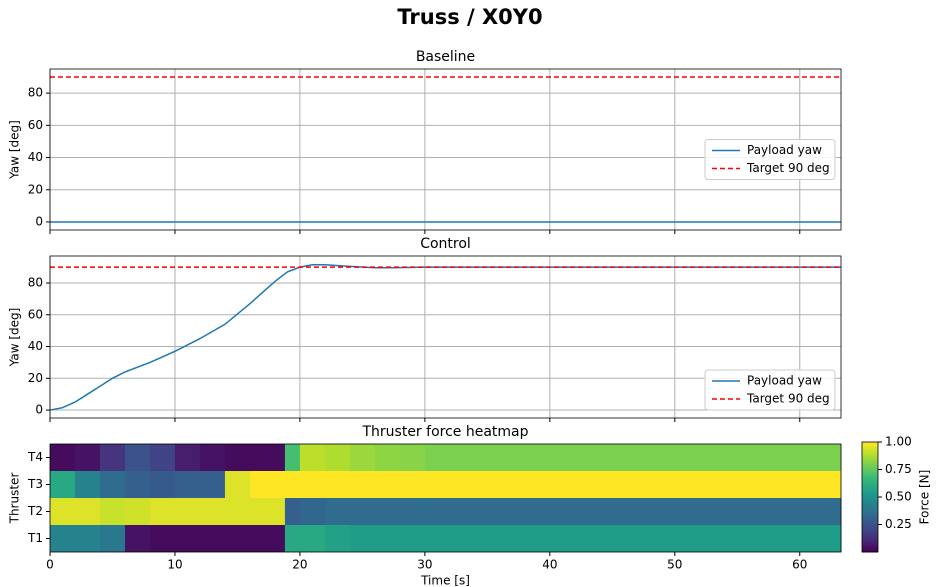  What do you see at coordinates (424, 565) in the screenshot?
I see `x-tick-label: 30` at bounding box center [424, 565].